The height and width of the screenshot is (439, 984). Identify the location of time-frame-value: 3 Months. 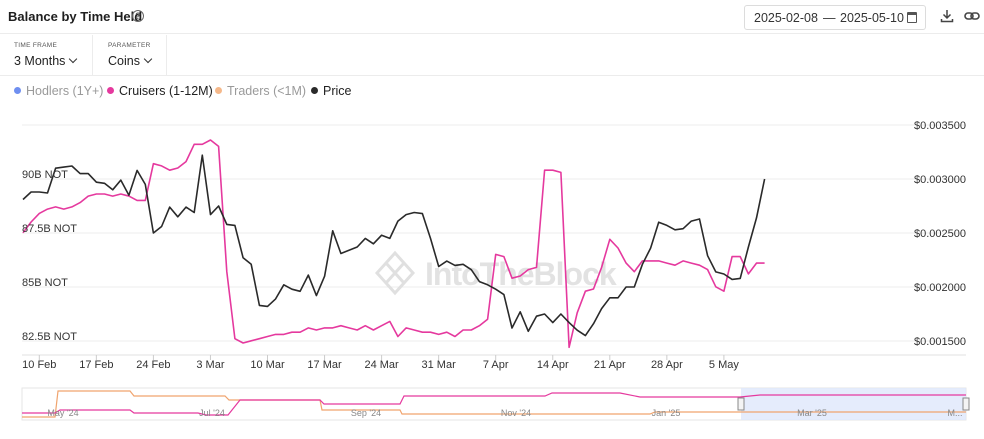
(40, 61).